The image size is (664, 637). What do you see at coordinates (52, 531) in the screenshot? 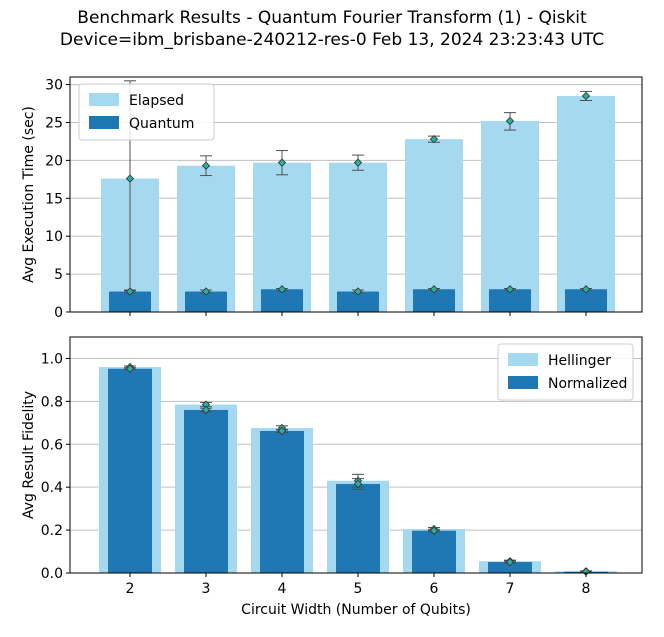
I see `bottom-y-tick-label: 0.2` at bounding box center [52, 531].